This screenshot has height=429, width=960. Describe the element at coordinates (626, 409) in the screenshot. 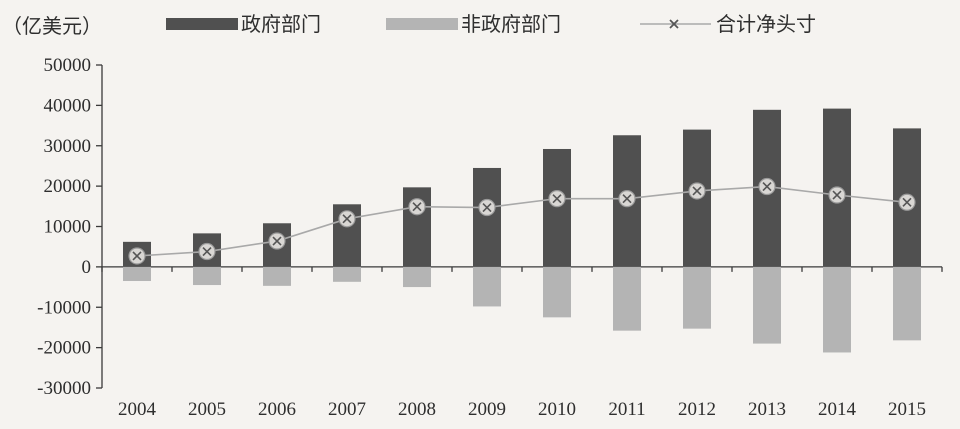

I see `x-tick-label: 2011` at that location.